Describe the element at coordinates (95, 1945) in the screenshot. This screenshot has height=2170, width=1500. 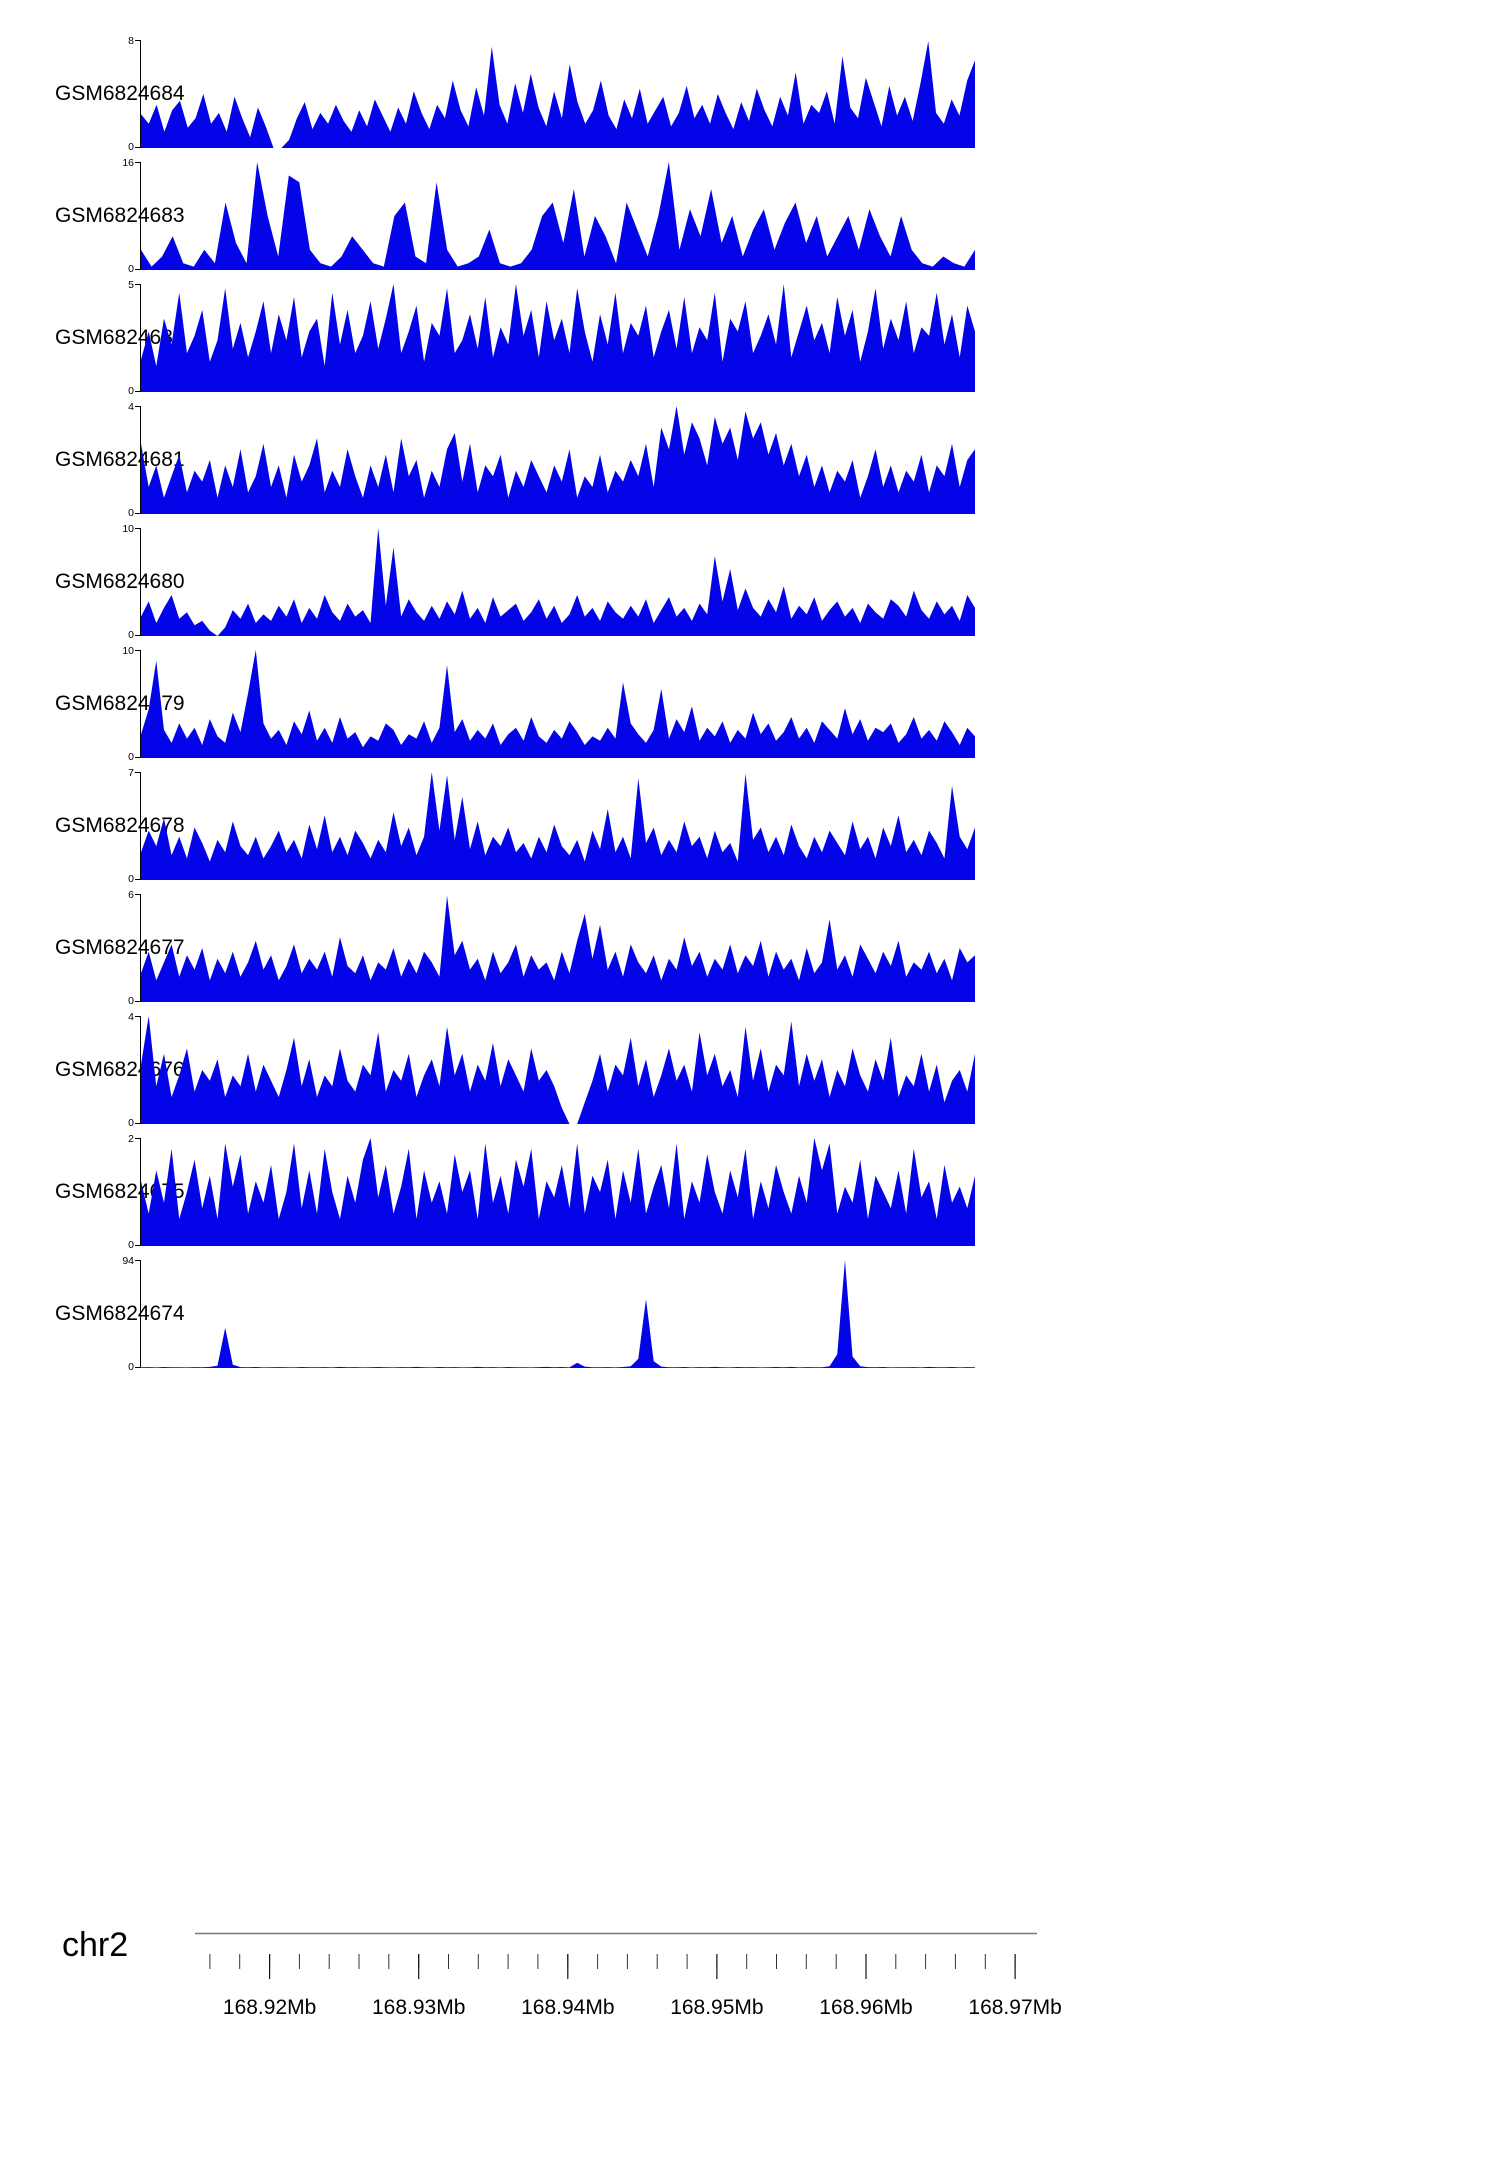
I see `chromosome-label: chr2` at that location.